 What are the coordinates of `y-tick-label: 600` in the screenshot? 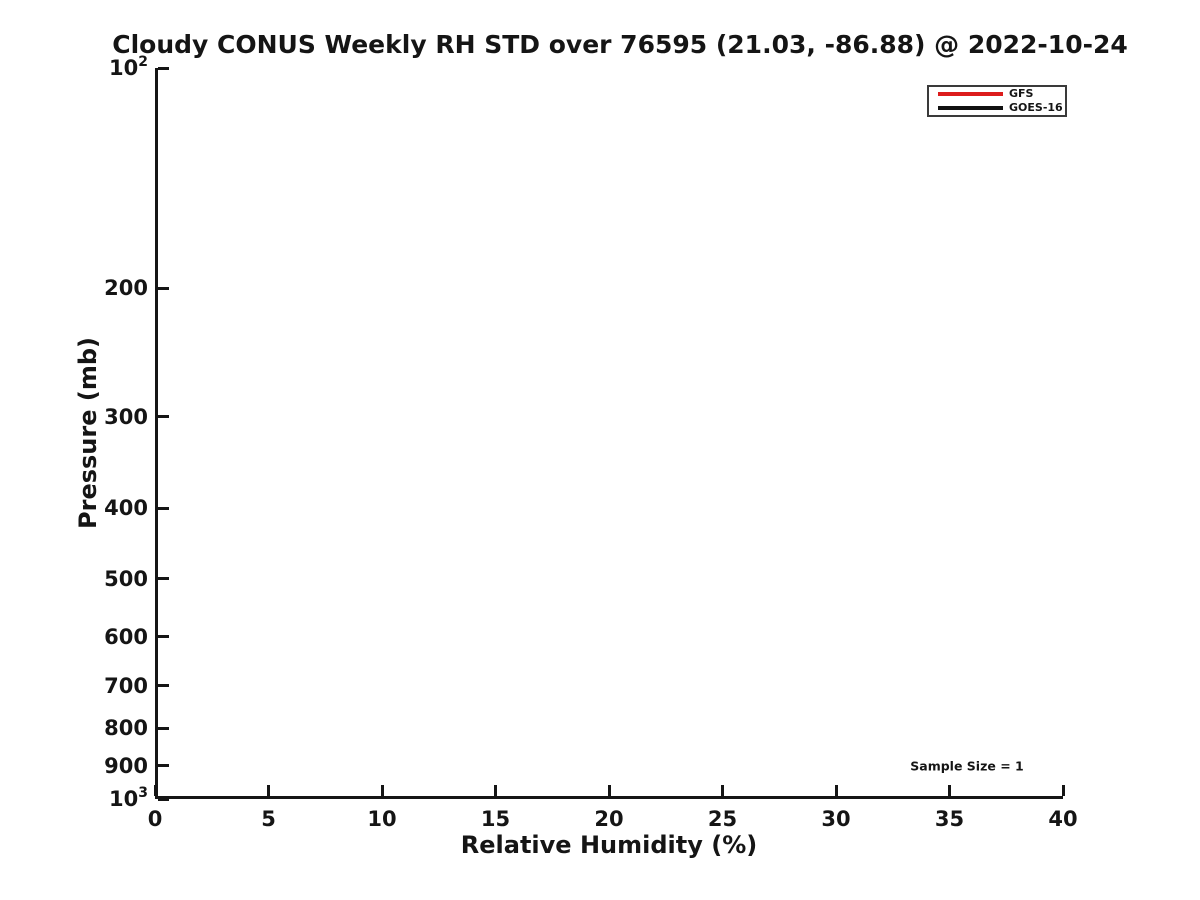 It's located at (126, 636).